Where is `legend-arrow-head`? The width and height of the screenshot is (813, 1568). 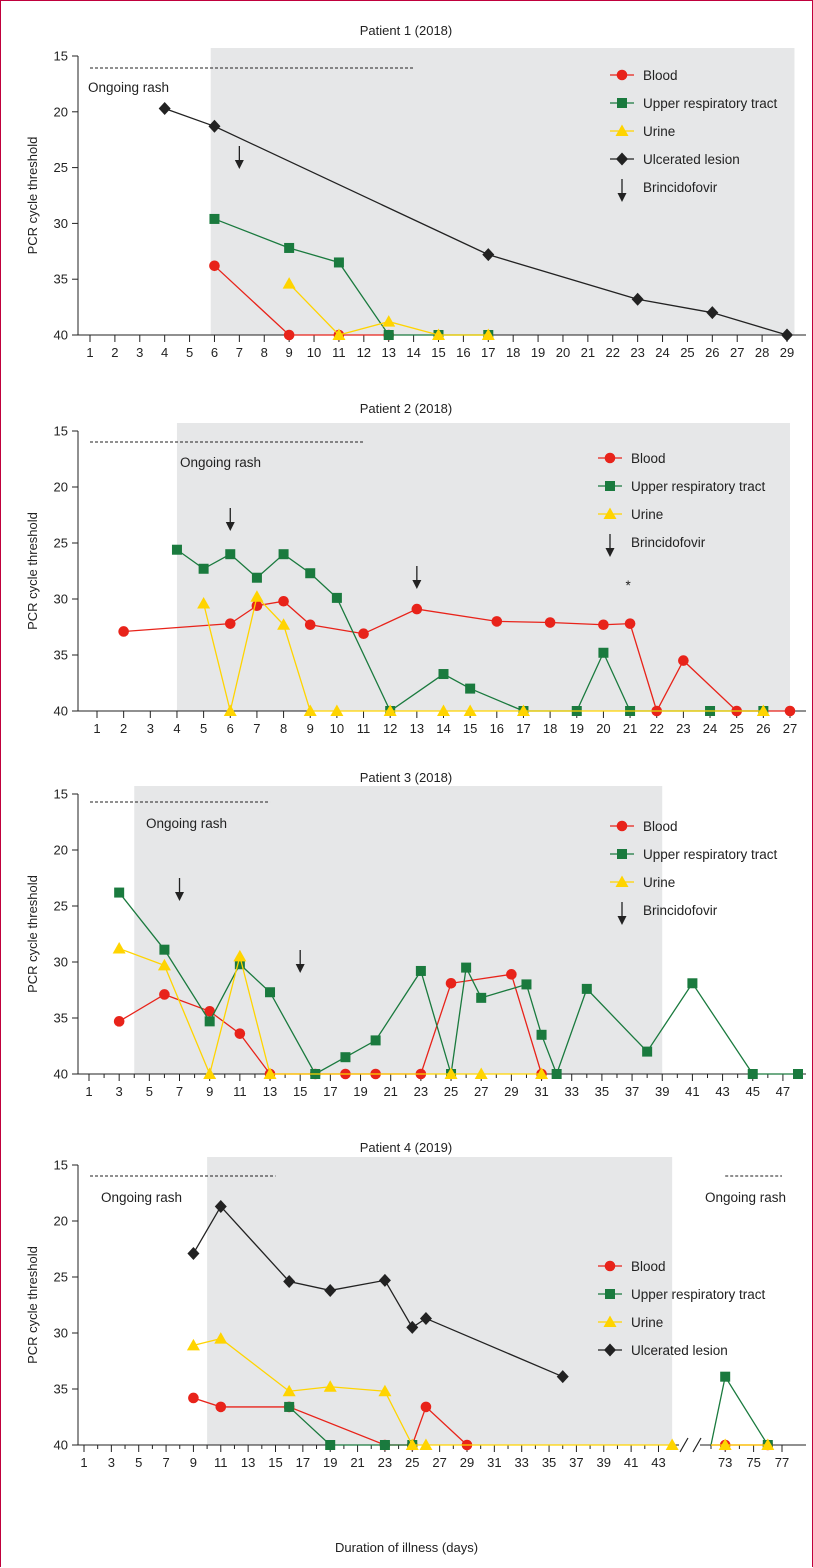 legend-arrow-head is located at coordinates (622, 197).